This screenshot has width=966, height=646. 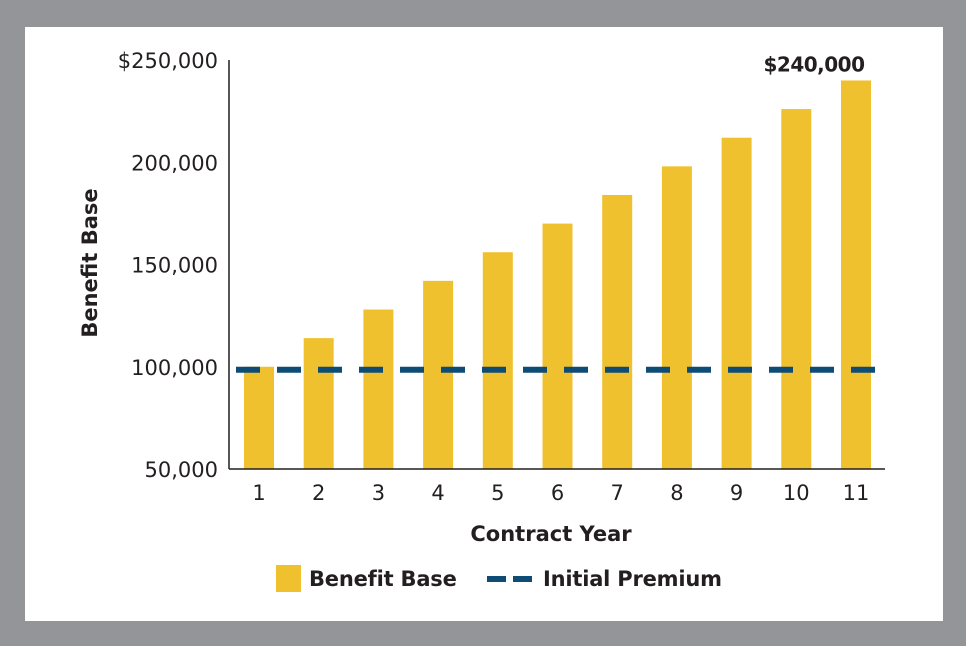 I want to click on x-tick-labels: 1 2 3 4 5 6 7 8 9 10 11, so click(x=560, y=493).